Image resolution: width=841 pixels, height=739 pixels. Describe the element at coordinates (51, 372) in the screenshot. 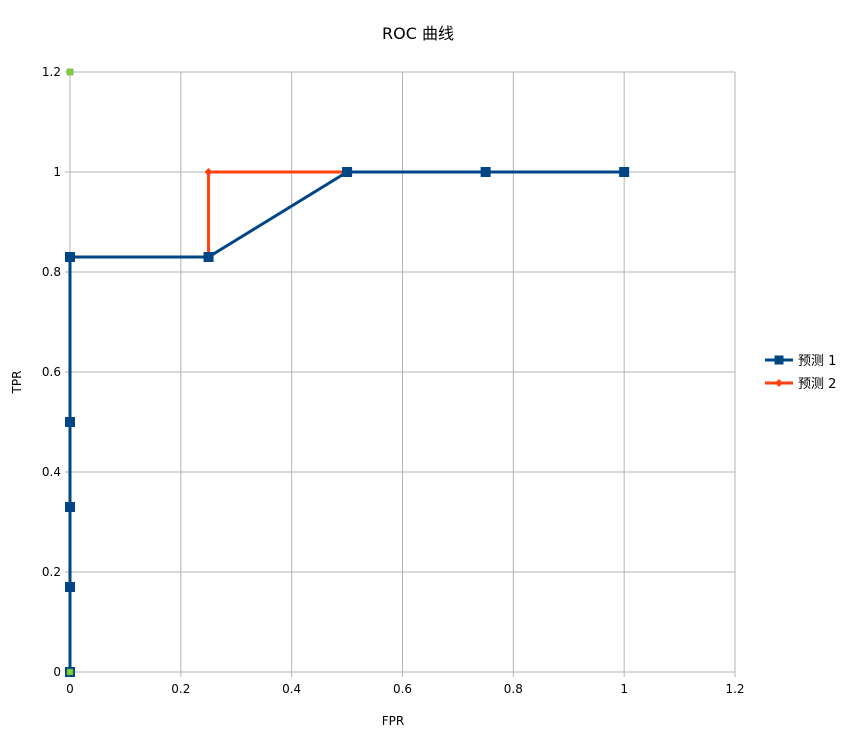

I see `y-tick-label: 0.6` at that location.